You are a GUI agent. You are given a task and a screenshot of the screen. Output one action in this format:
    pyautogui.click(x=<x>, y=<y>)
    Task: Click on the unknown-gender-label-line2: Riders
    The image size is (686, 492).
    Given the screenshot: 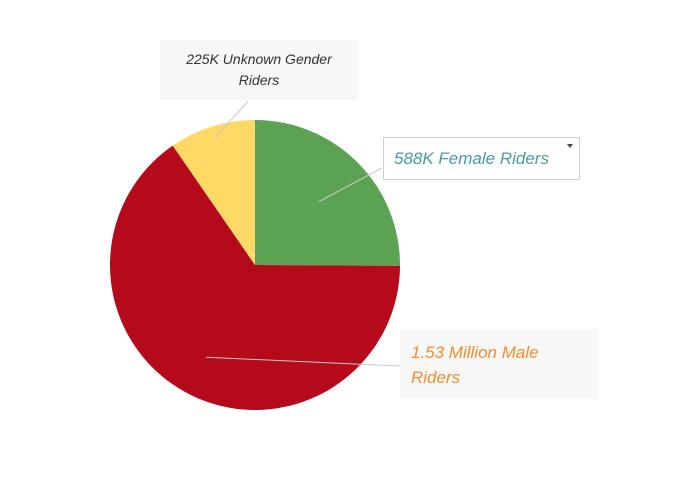 What is the action you would take?
    pyautogui.click(x=259, y=80)
    